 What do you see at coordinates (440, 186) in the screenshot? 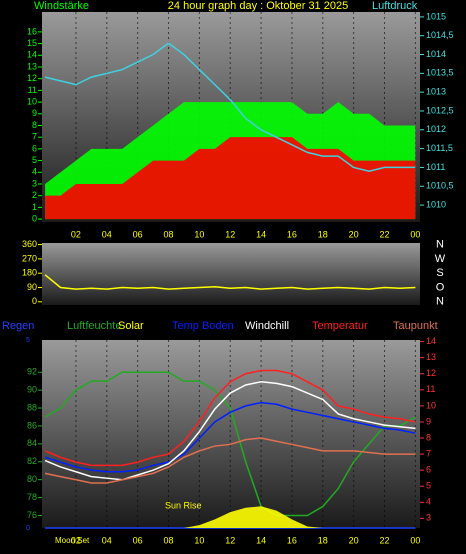
I see `y2-tick-label: 1010,5` at bounding box center [440, 186].